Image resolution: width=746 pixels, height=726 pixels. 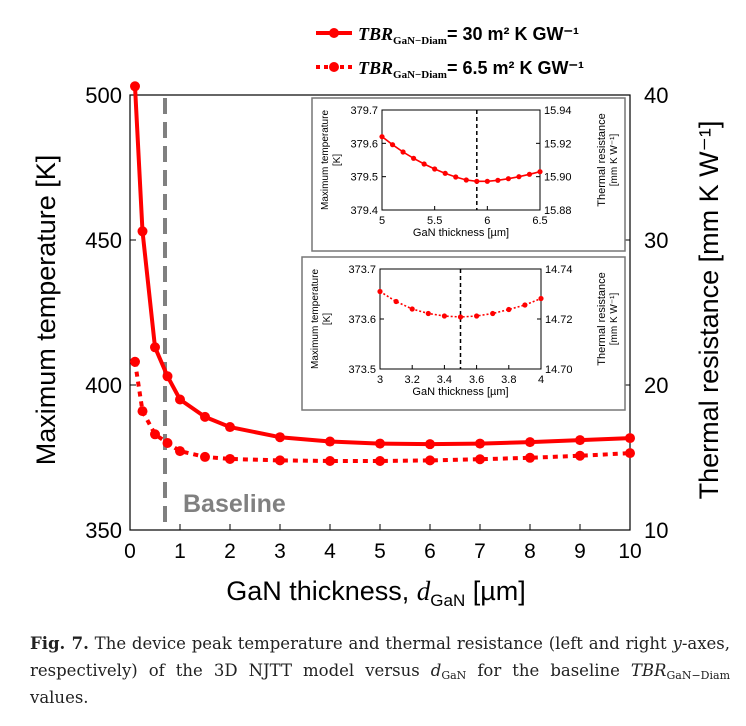 I want to click on inset-x-tick-label: 6.5, so click(x=539, y=221).